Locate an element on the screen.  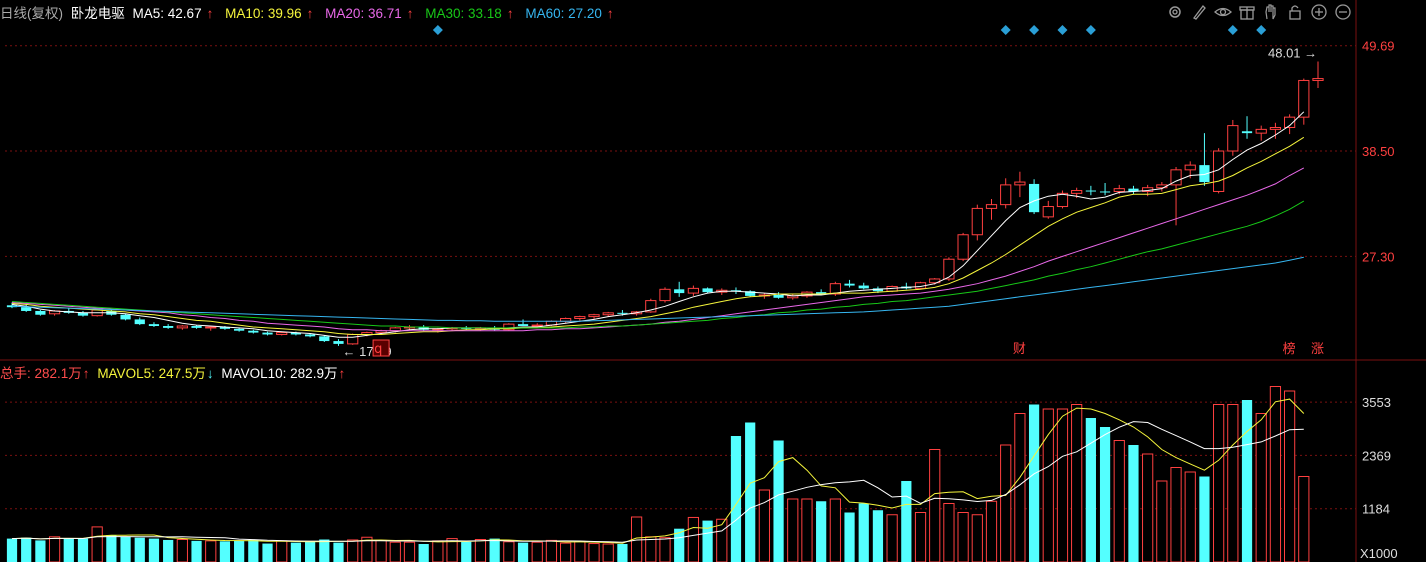
eye-icon is located at coordinates (1223, 12).